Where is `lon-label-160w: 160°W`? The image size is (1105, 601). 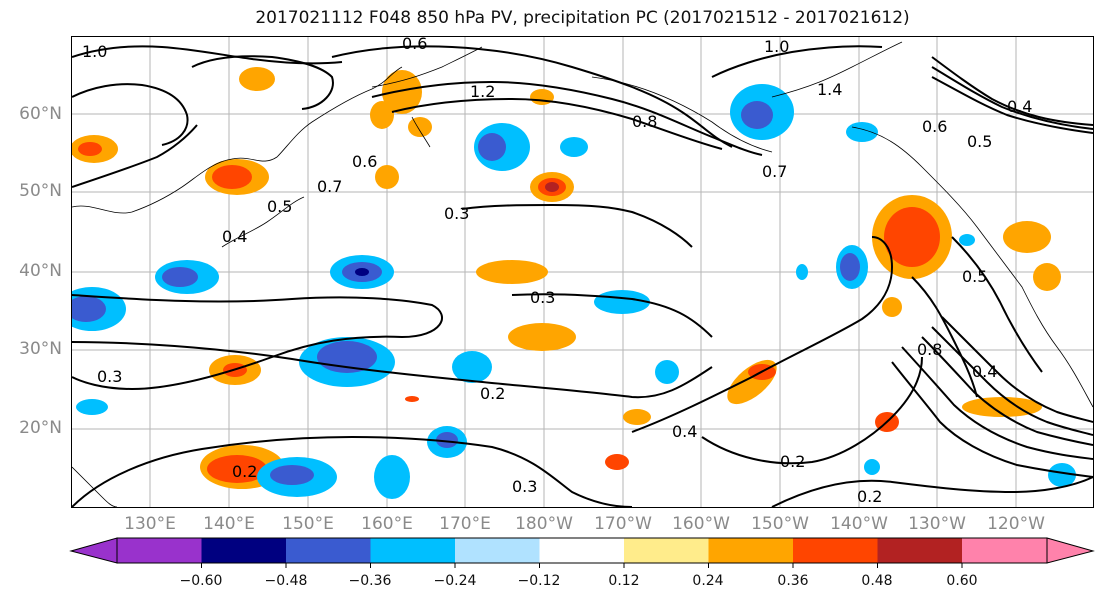
lon-label-160w: 160°W is located at coordinates (701, 524).